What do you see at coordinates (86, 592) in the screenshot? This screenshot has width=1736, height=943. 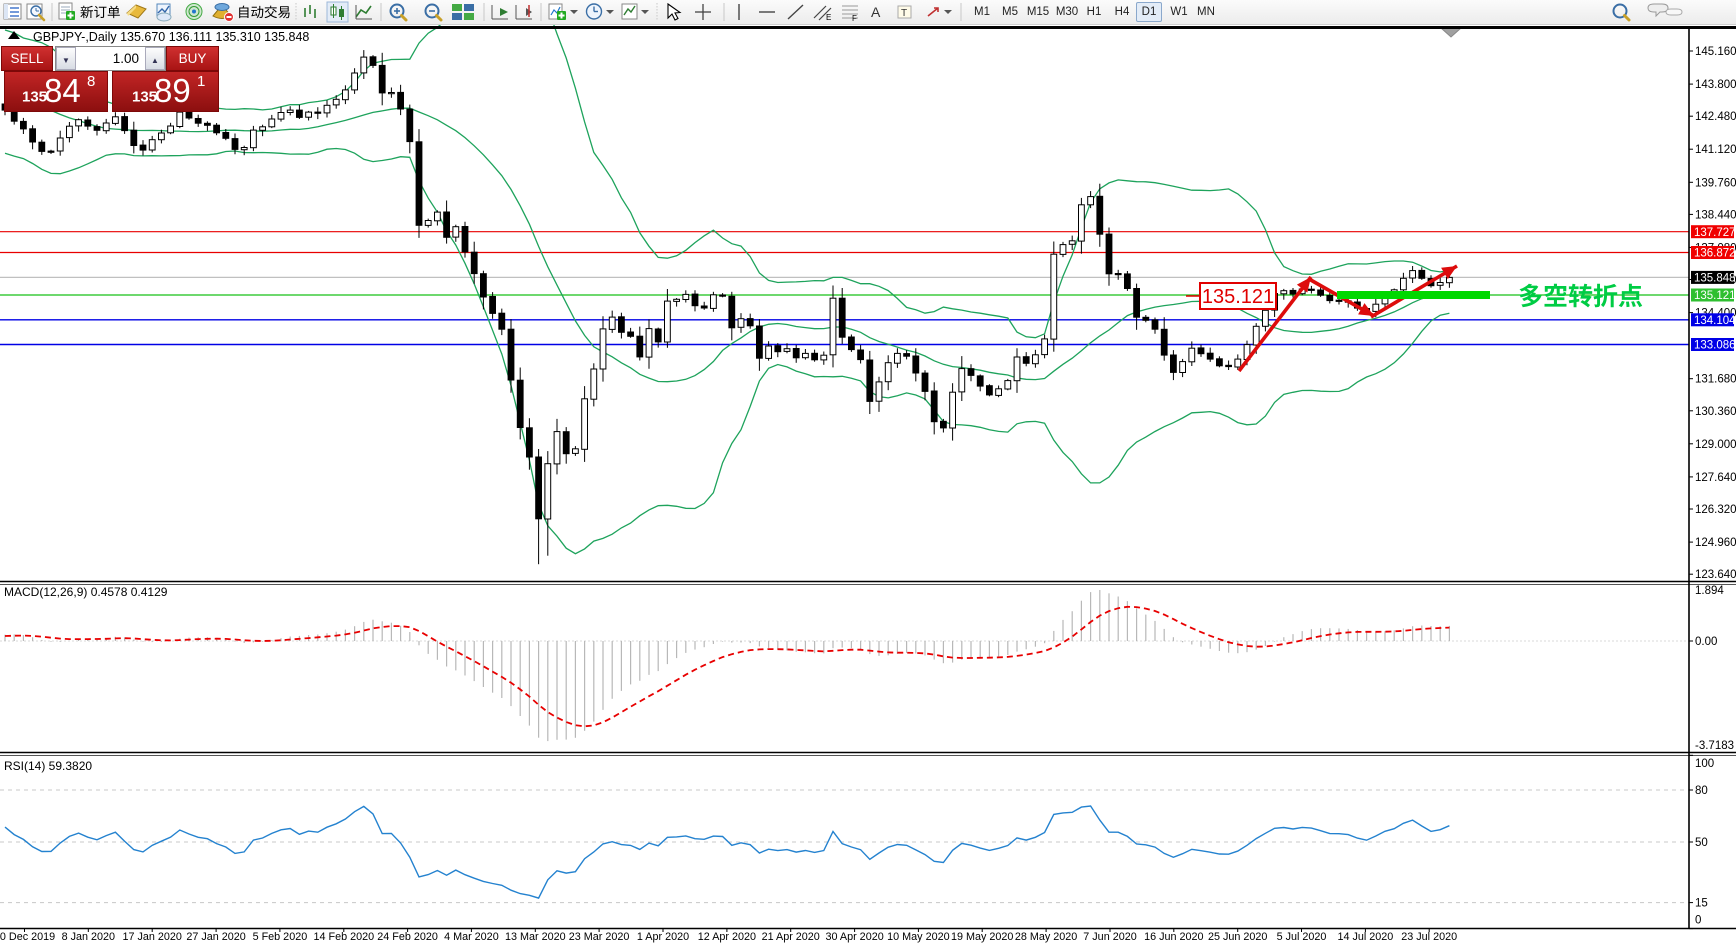 I see `svg-text: MACD(12,26,9) 0.4578 0.4129` at bounding box center [86, 592].